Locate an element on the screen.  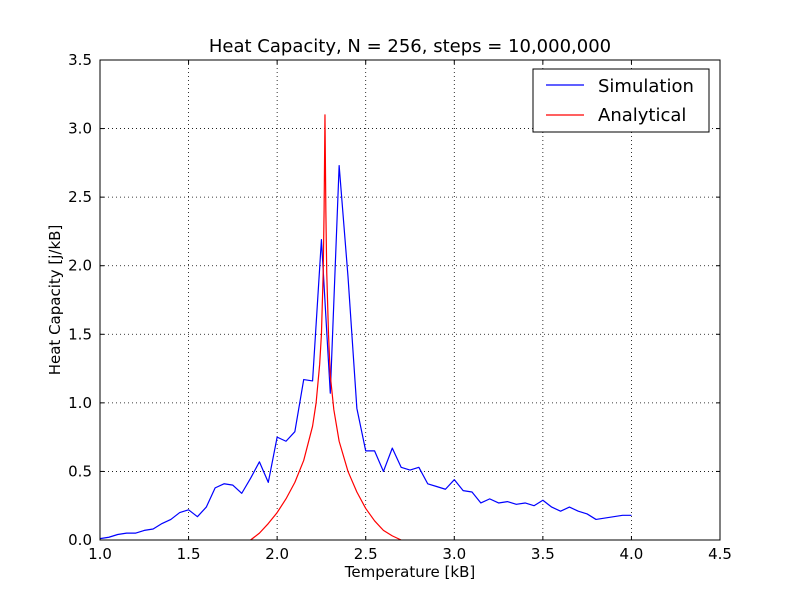
x-tick-label: 1.5 is located at coordinates (189, 554).